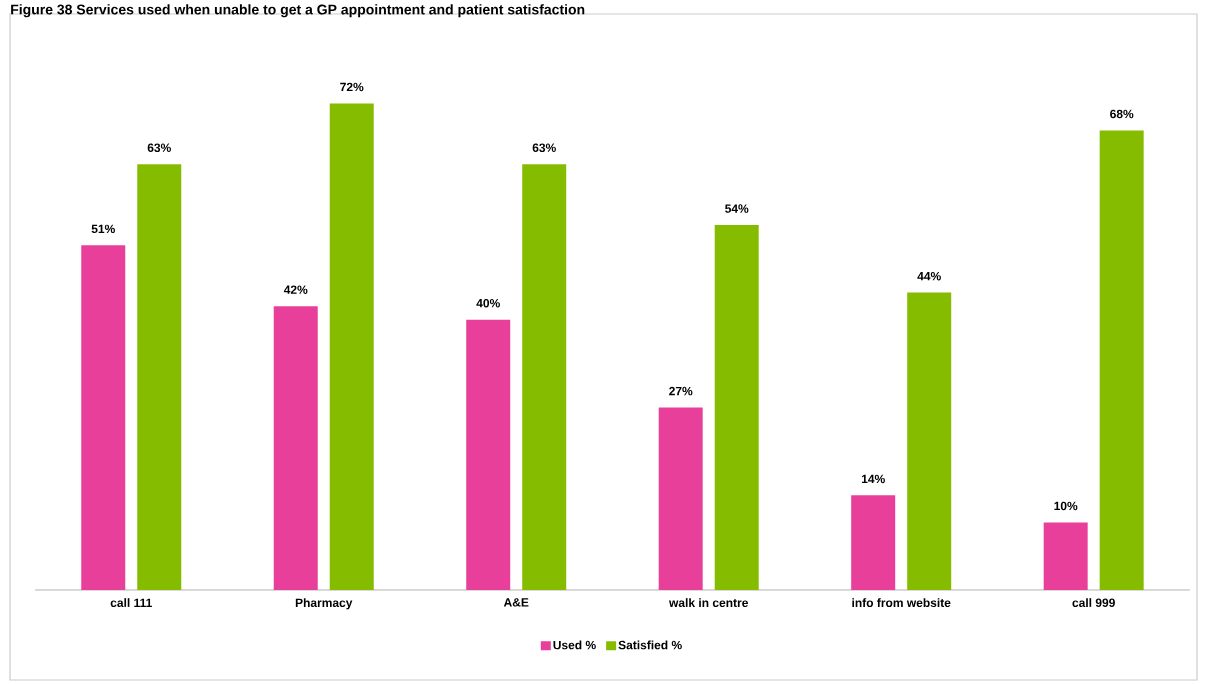 Image resolution: width=1205 pixels, height=684 pixels. Describe the element at coordinates (1093, 602) in the screenshot. I see `x-tick-label: call 999` at that location.